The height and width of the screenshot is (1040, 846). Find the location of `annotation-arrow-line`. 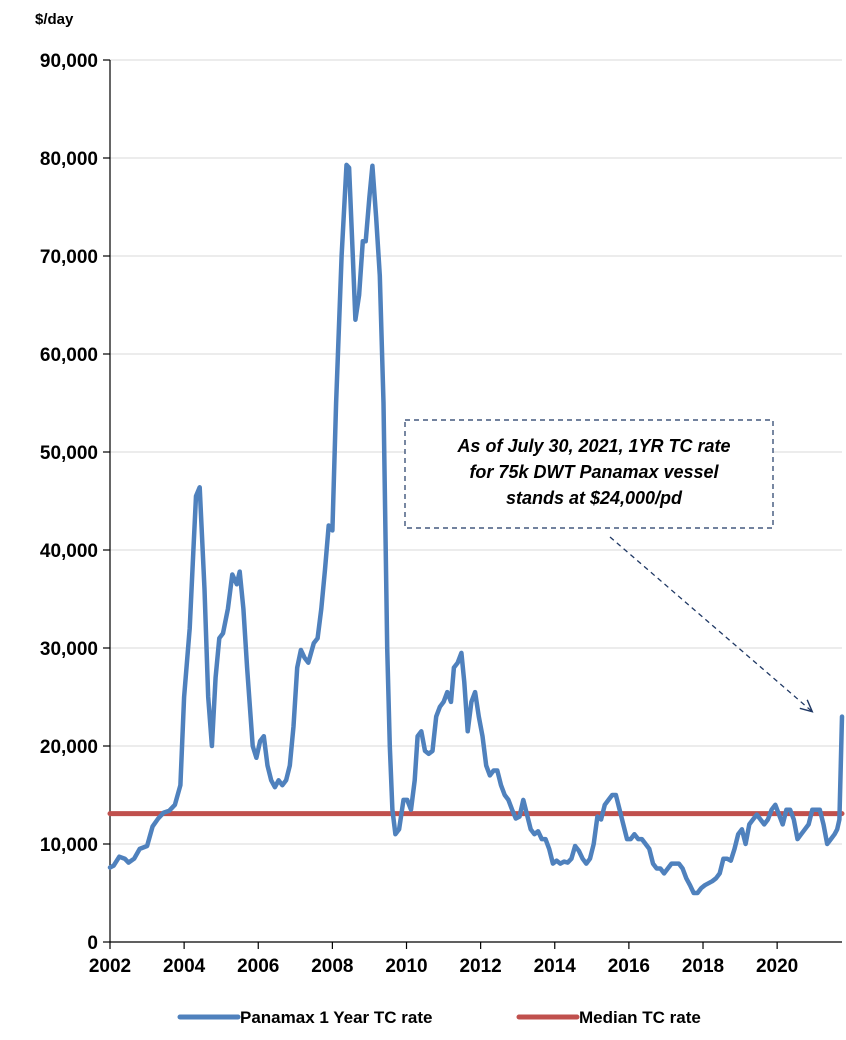

annotation-arrow-line is located at coordinates (711, 624).